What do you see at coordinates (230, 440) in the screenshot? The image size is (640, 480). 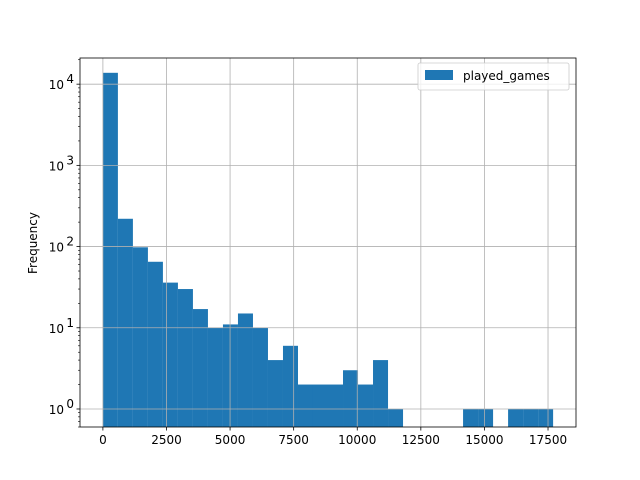 I see `x-tick-label: 5000` at bounding box center [230, 440].